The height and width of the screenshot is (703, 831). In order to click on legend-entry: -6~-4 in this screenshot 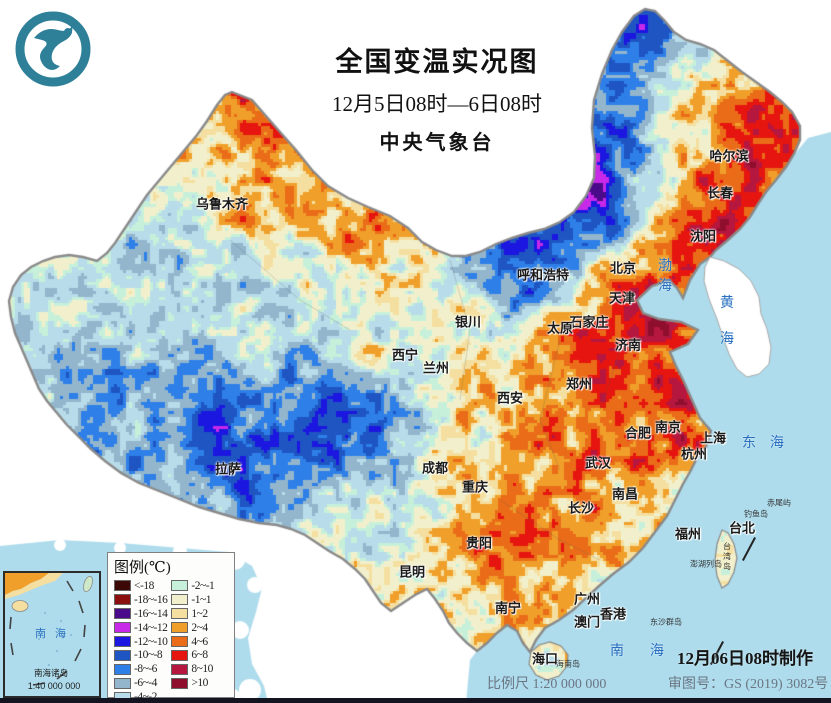, I will do `click(140, 683)`.